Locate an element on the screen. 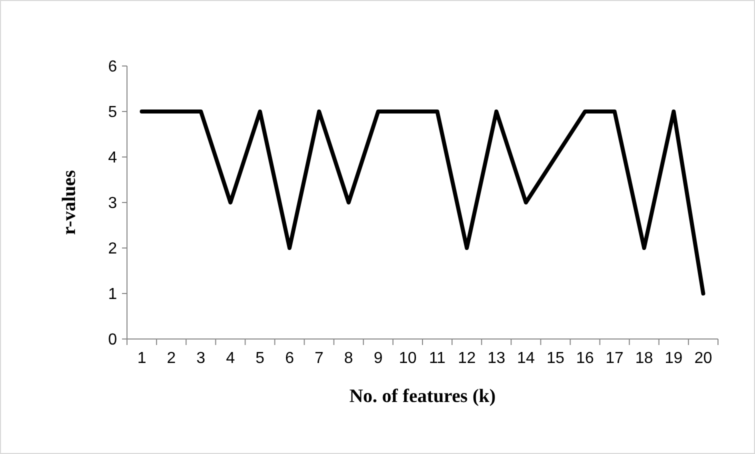 This screenshot has height=454, width=755. x-tick-label: 7 is located at coordinates (319, 358).